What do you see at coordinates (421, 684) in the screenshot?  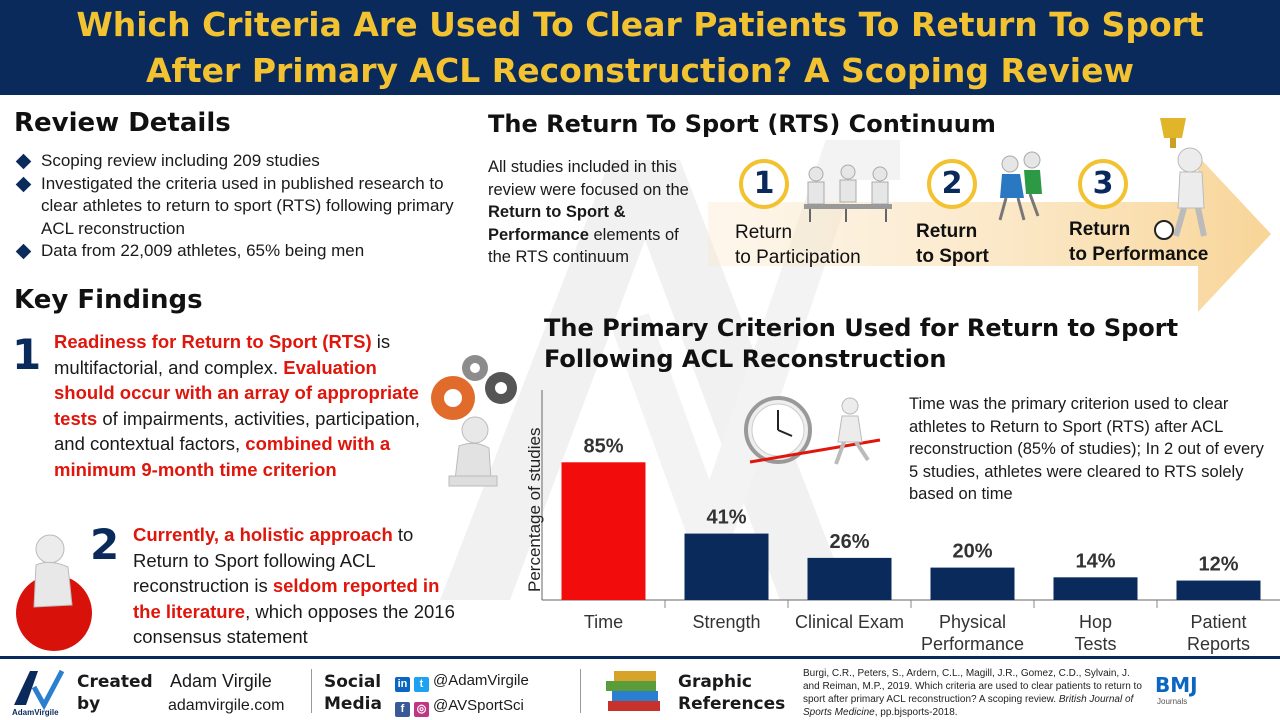 I see `twitter-icon: t` at bounding box center [421, 684].